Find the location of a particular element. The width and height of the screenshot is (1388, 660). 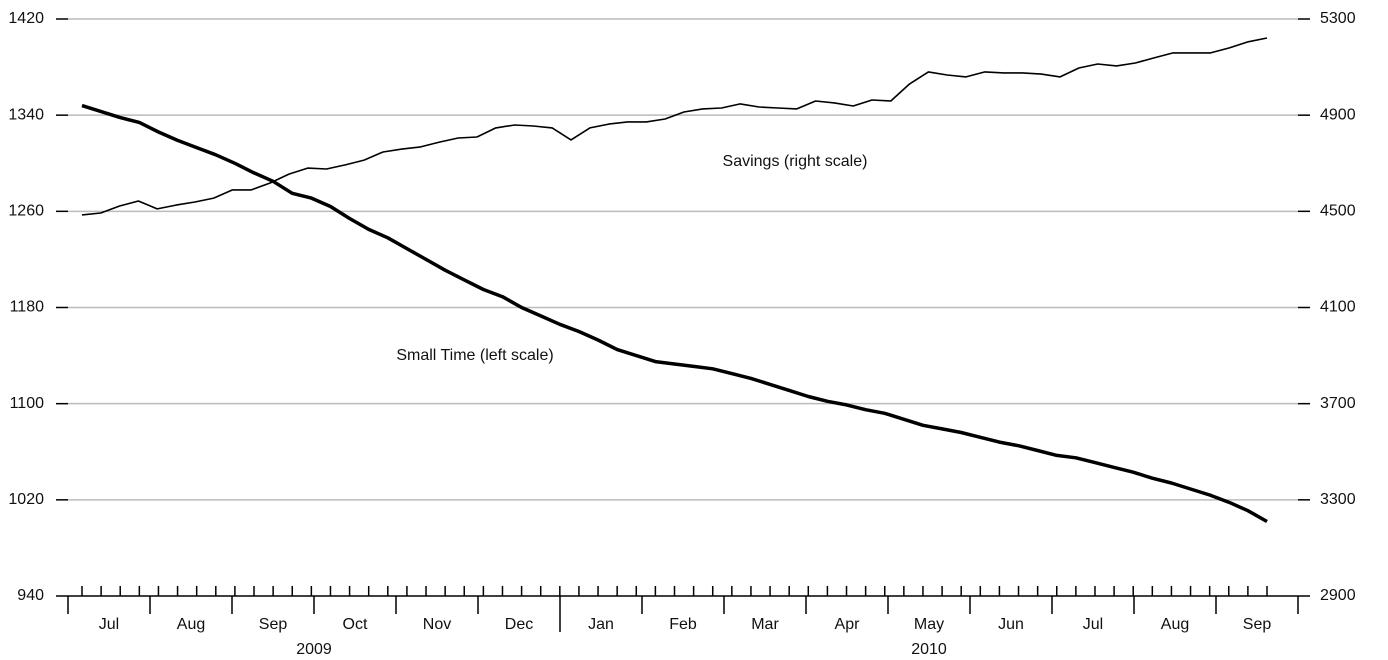

y2-tick-label: 4900 is located at coordinates (1338, 114).